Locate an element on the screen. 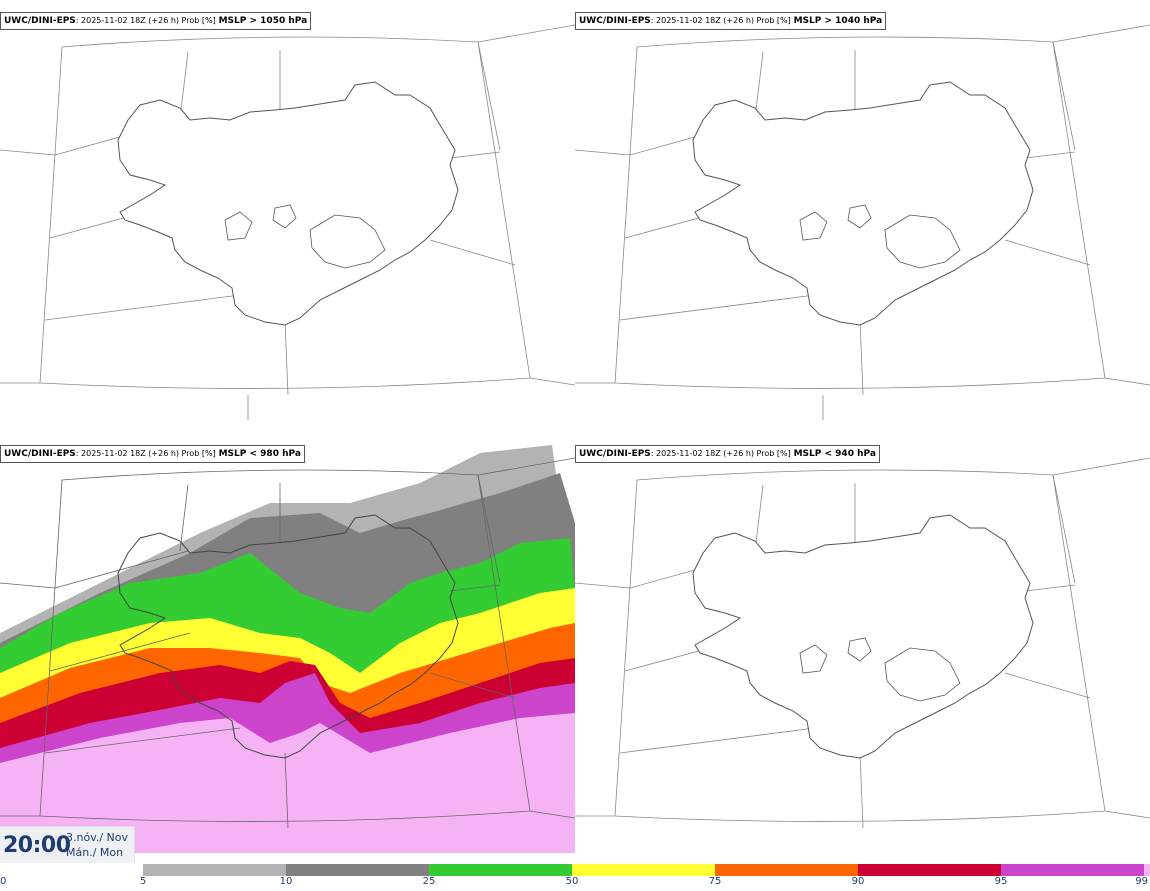 This screenshot has width=1150, height=891. colorbar-tick-label: 90 is located at coordinates (858, 881).